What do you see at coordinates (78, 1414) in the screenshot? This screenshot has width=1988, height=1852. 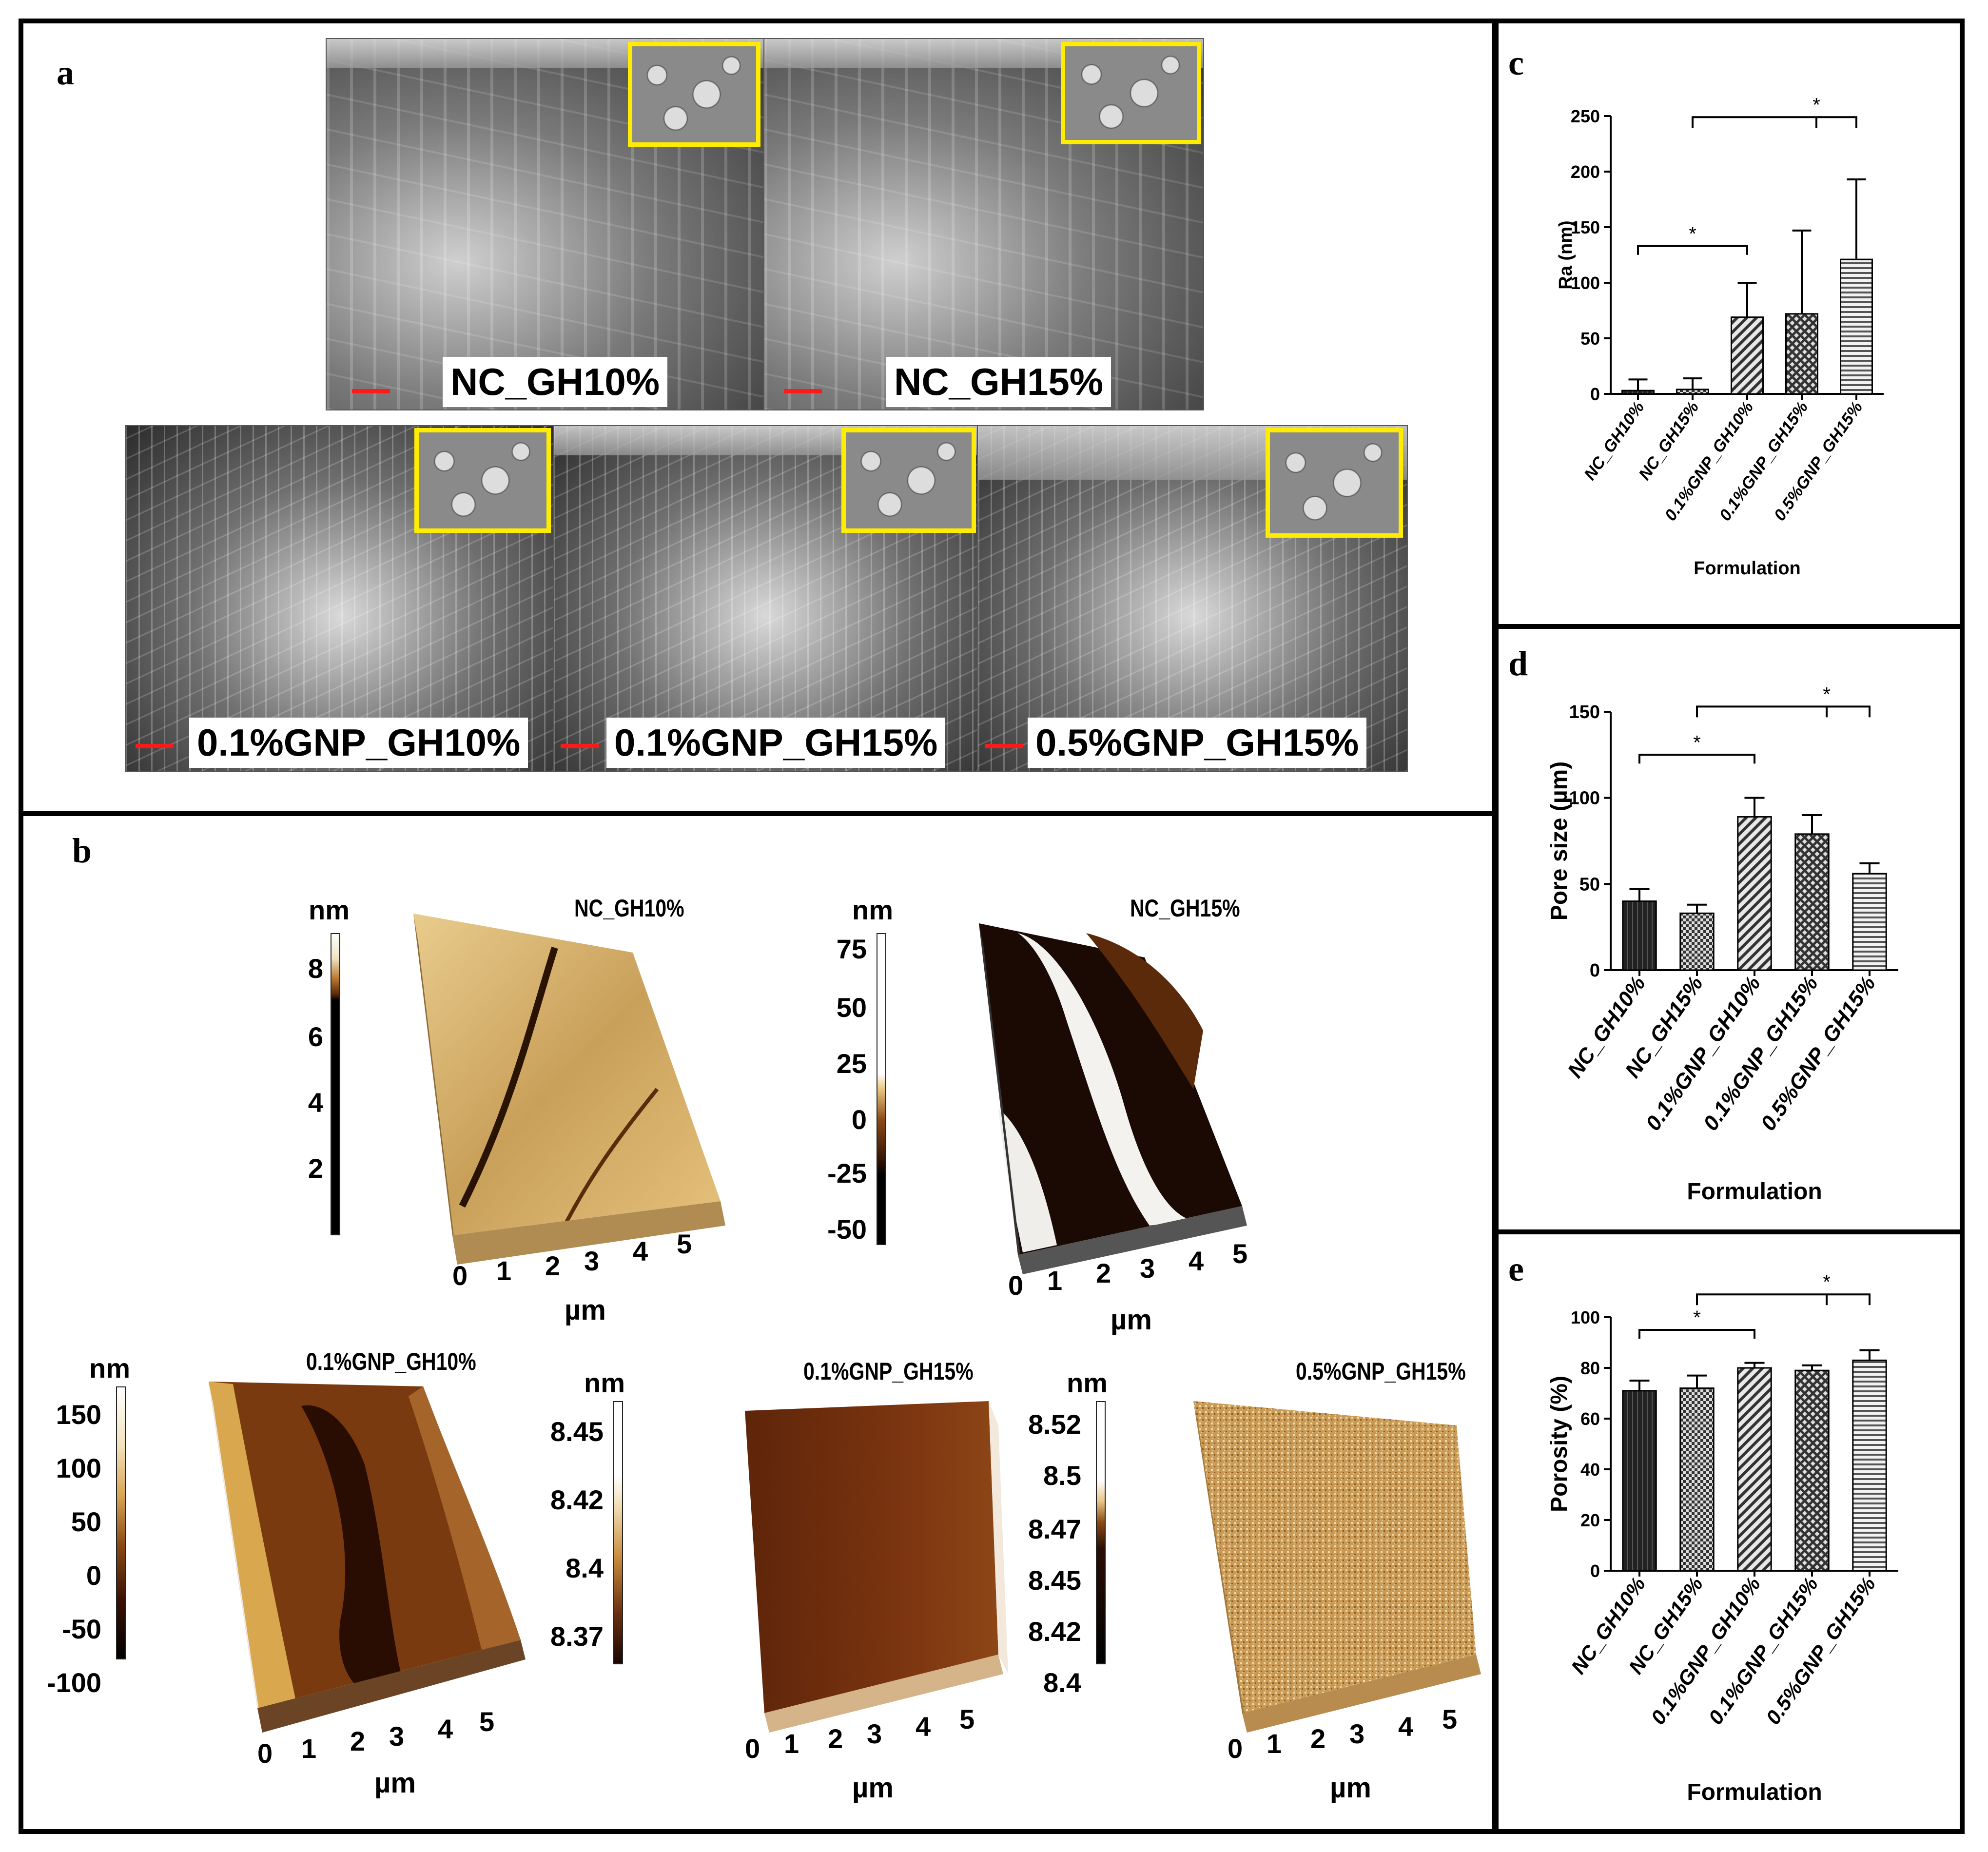 I see `afm-tick: 150` at bounding box center [78, 1414].